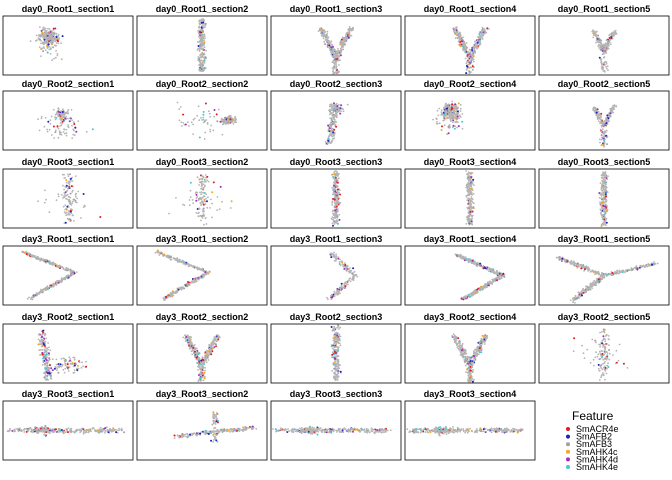 This screenshot has width=672, height=480. Describe the element at coordinates (470, 120) in the screenshot. I see `panel-frame` at that location.